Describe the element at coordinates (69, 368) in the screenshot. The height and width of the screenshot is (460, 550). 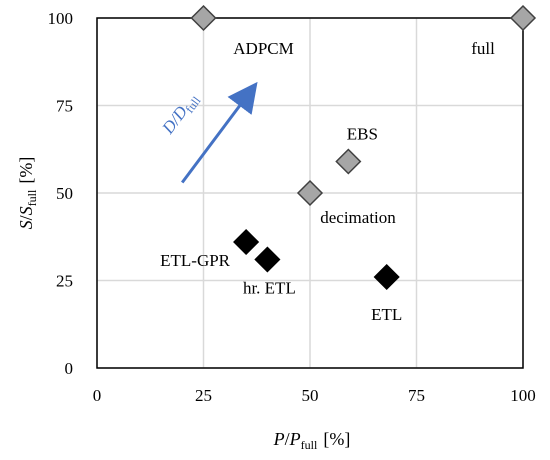
I see `y-tick-label: 0` at that location.